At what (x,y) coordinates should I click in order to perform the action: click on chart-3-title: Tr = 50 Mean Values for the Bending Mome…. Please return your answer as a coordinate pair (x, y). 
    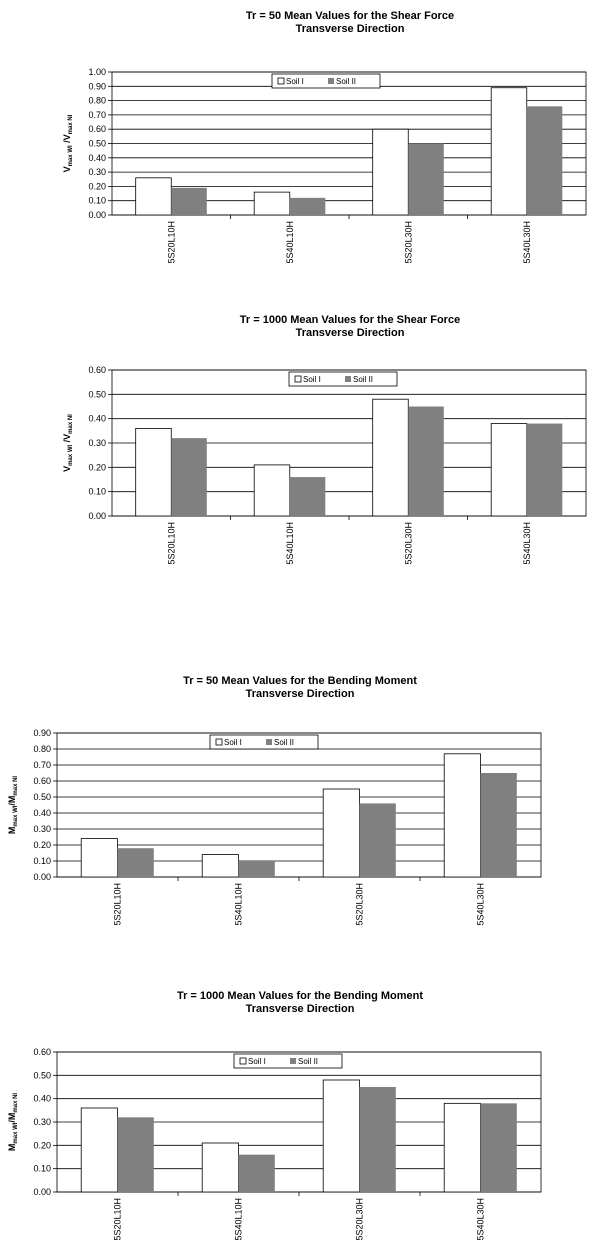
    Looking at the image, I should click on (300, 688).